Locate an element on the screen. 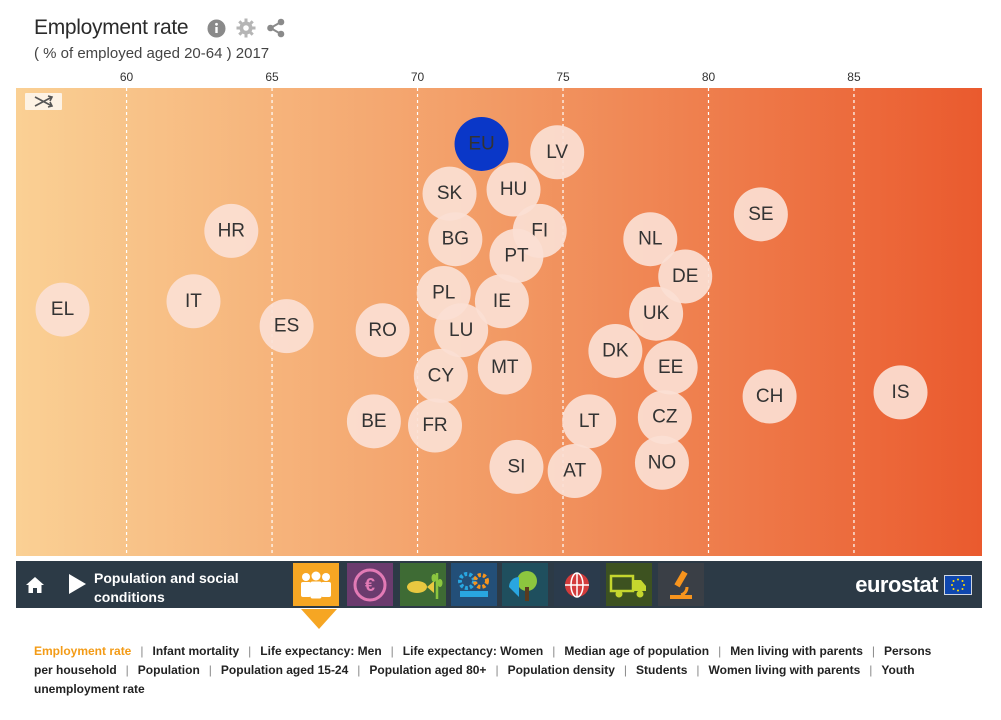 The image size is (1001, 720). home-button is located at coordinates (35, 584).